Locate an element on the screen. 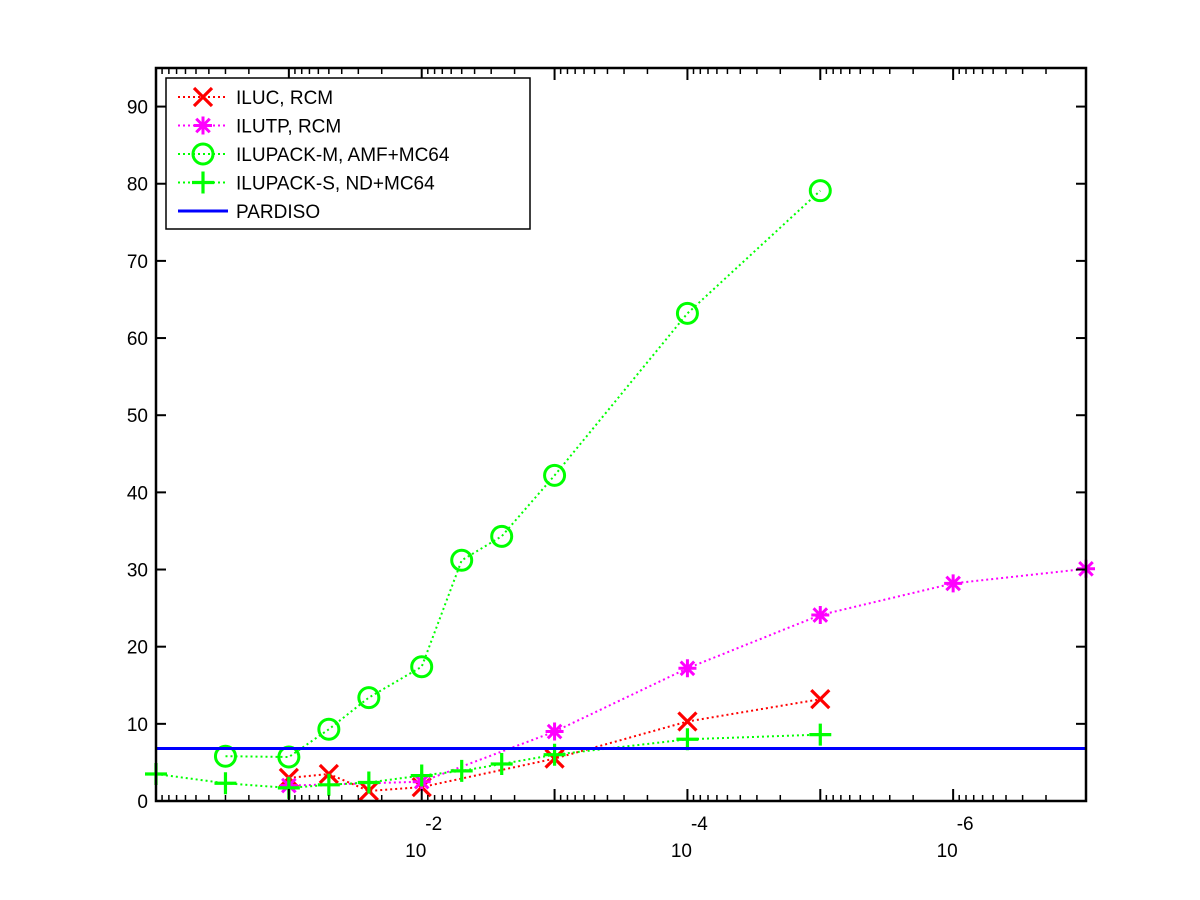  y-tick-label-6: 60 is located at coordinates (137, 339).